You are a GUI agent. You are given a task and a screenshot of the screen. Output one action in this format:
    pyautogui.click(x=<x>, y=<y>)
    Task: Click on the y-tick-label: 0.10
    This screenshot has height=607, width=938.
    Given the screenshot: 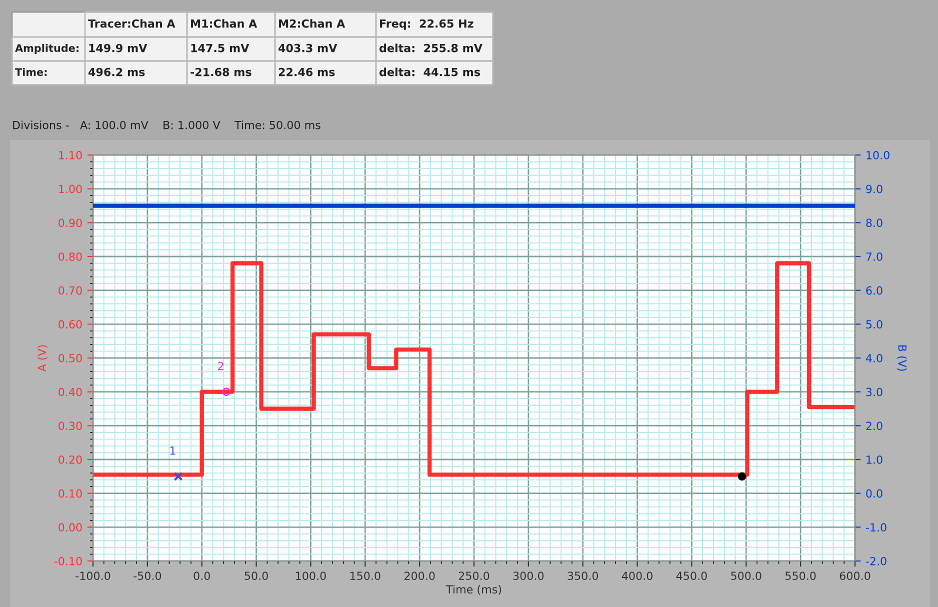 What is the action you would take?
    pyautogui.click(x=70, y=493)
    